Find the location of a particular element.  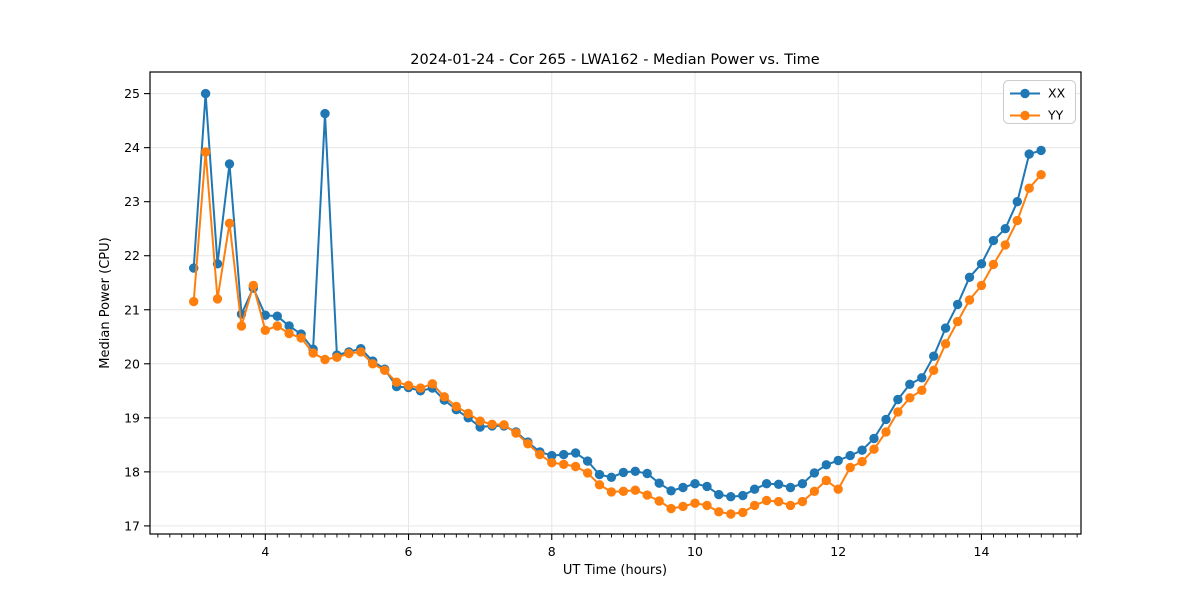

x-tick-label: 12 is located at coordinates (838, 551).